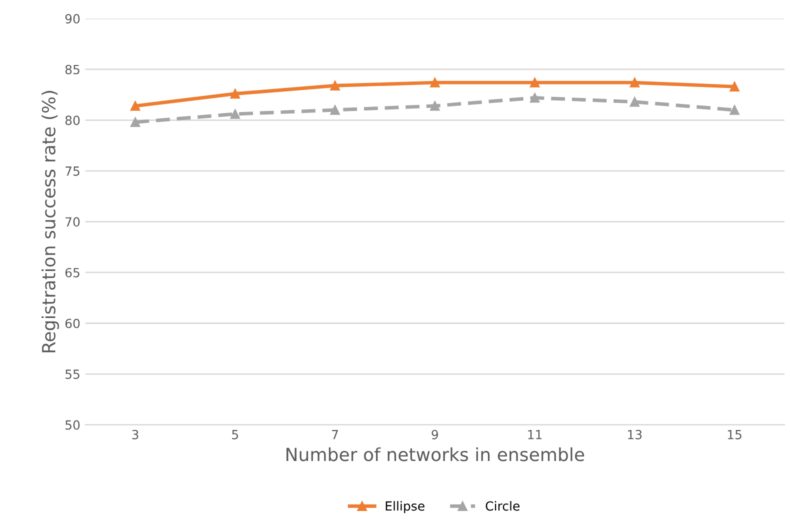  What do you see at coordinates (73, 171) in the screenshot?
I see `y-tick-label: 75` at bounding box center [73, 171].